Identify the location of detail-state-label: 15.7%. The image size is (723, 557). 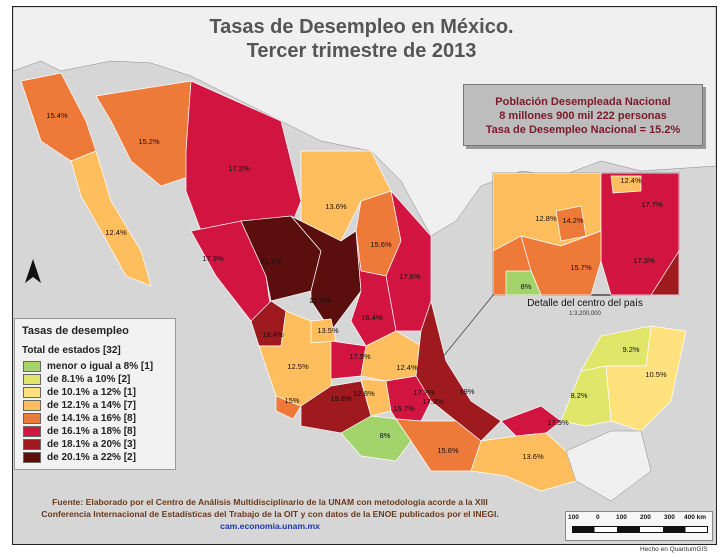
(581, 267).